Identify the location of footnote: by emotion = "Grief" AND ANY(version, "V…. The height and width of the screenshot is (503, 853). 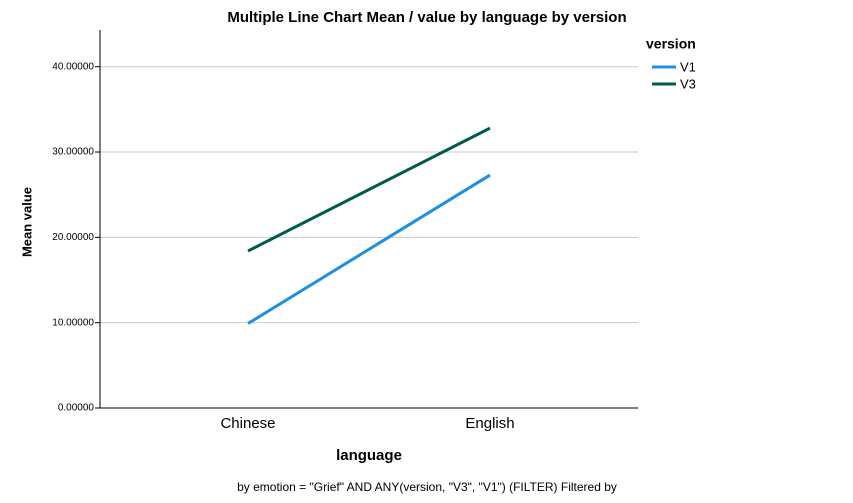
(427, 487).